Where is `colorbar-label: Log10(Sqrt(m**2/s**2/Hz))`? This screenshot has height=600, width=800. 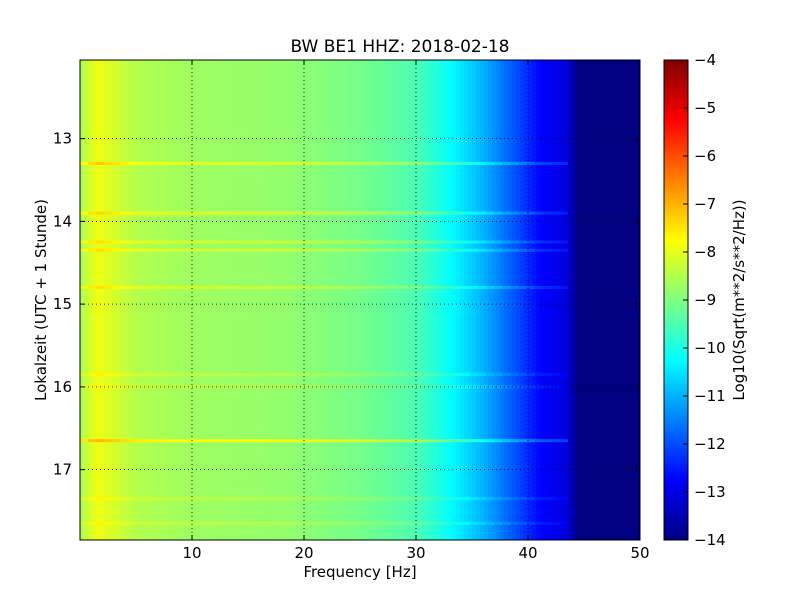
colorbar-label: Log10(Sqrt(m**2/s**2/Hz)) is located at coordinates (739, 299).